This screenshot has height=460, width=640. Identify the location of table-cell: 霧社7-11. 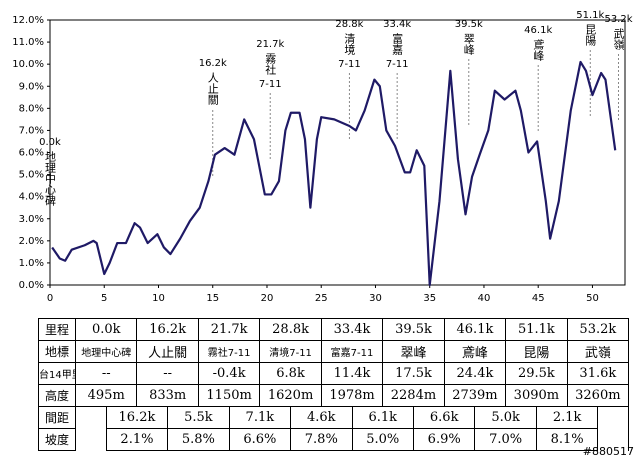
(229, 351).